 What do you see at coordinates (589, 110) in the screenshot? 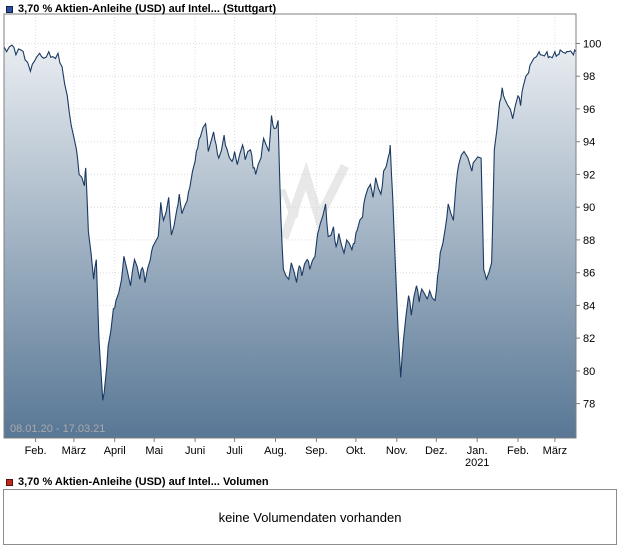
I see `svg-text: 96` at bounding box center [589, 110].